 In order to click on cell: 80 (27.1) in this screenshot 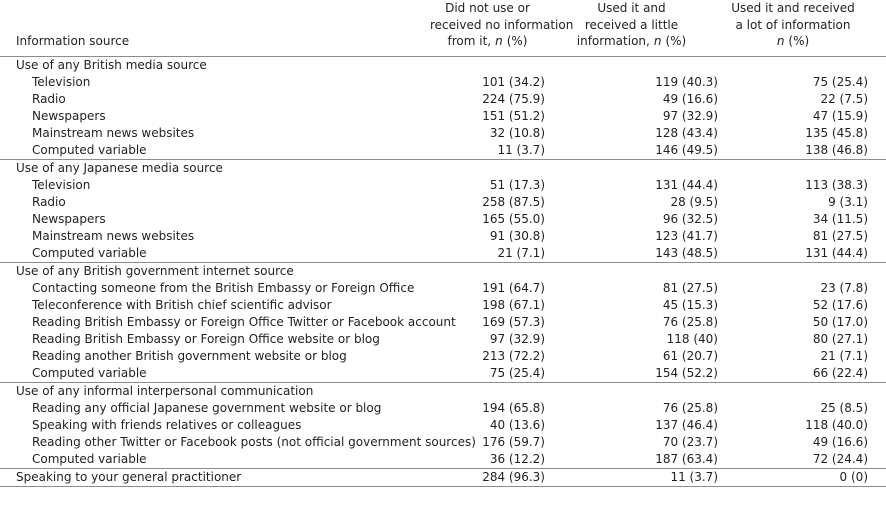, I will do `click(840, 338)`.